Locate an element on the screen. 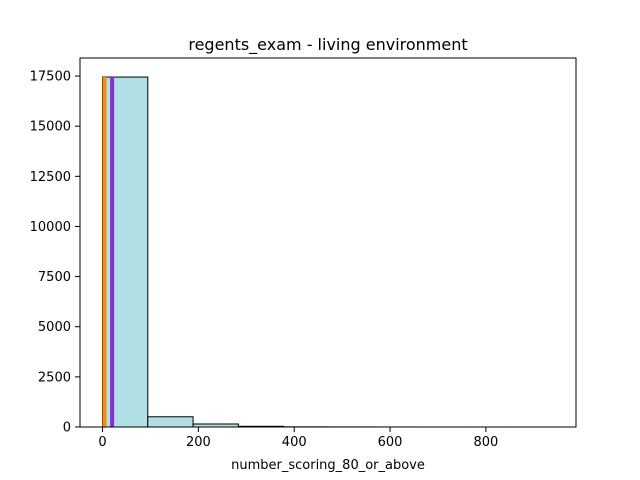 Image resolution: width=640 pixels, height=480 pixels. x-tick-label: 600 is located at coordinates (390, 442).